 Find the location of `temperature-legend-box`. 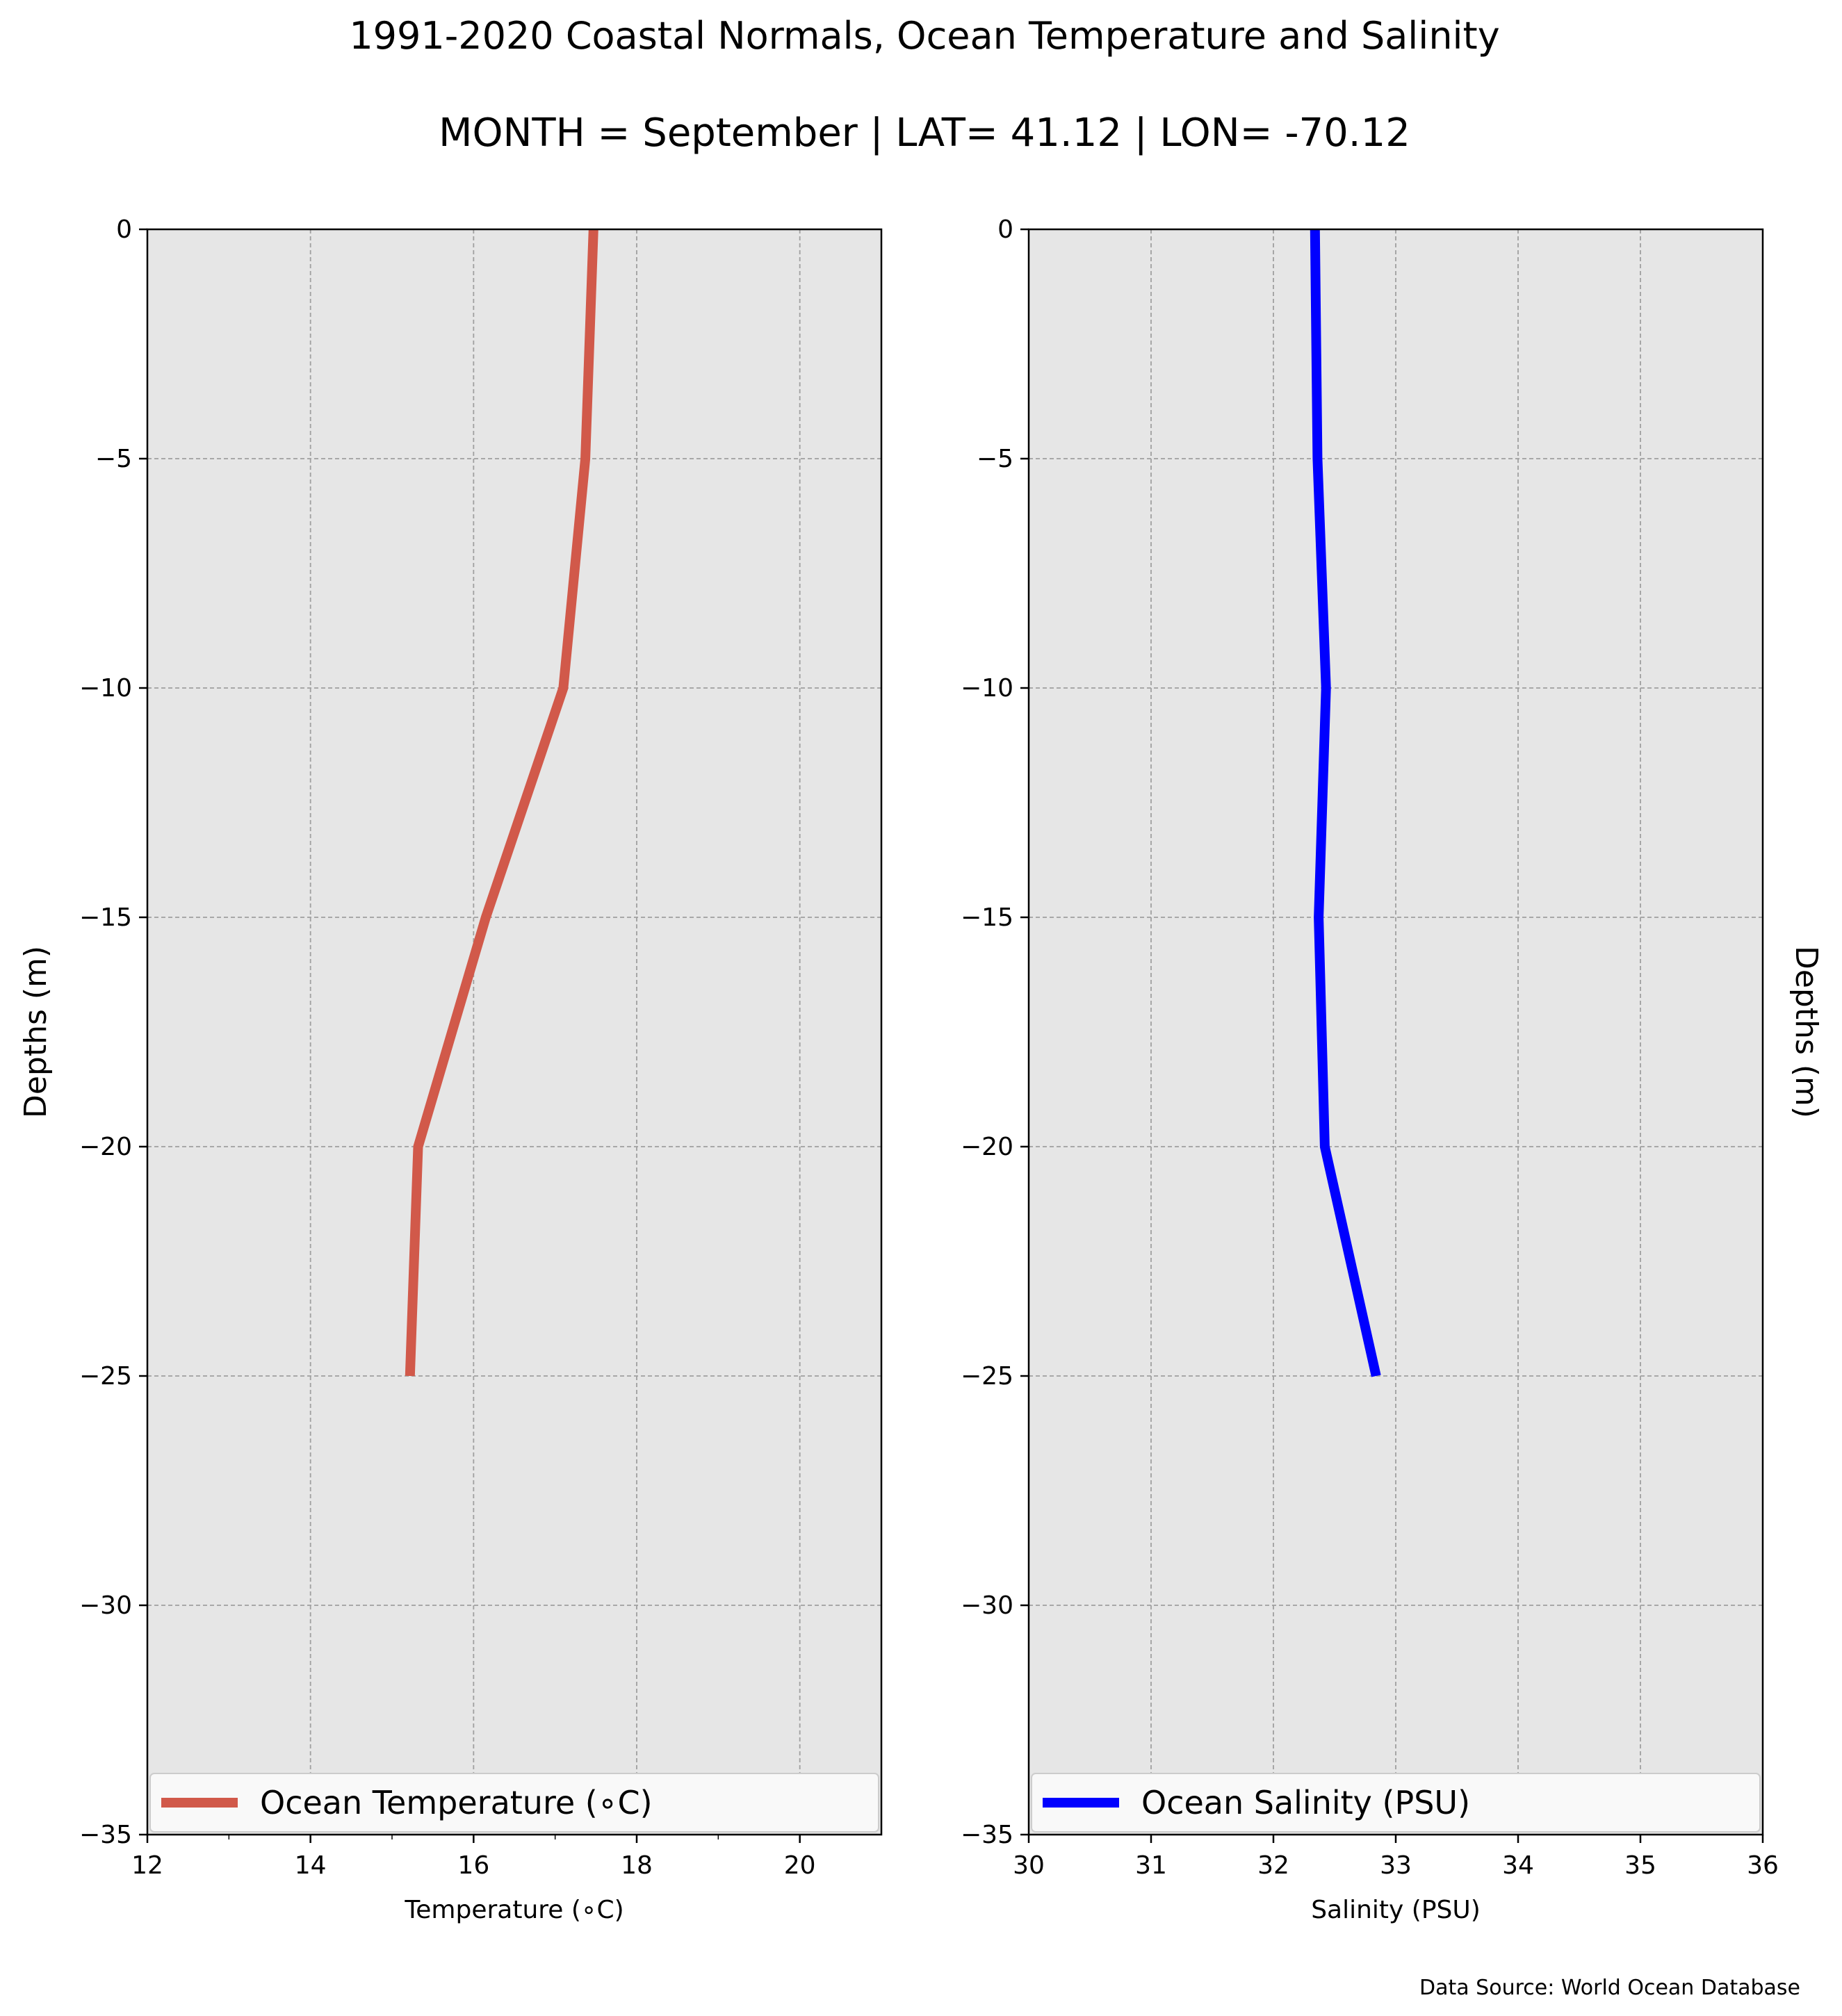

temperature-legend-box is located at coordinates (514, 1803).